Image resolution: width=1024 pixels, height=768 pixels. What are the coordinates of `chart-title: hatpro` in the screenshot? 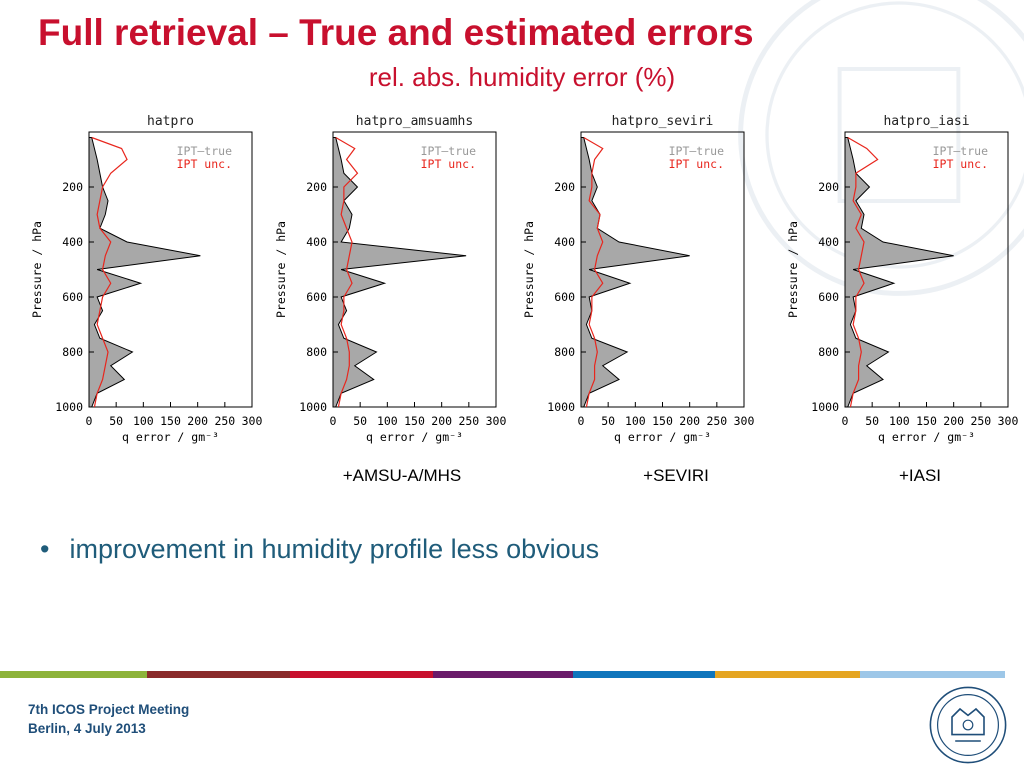 It's located at (170, 121).